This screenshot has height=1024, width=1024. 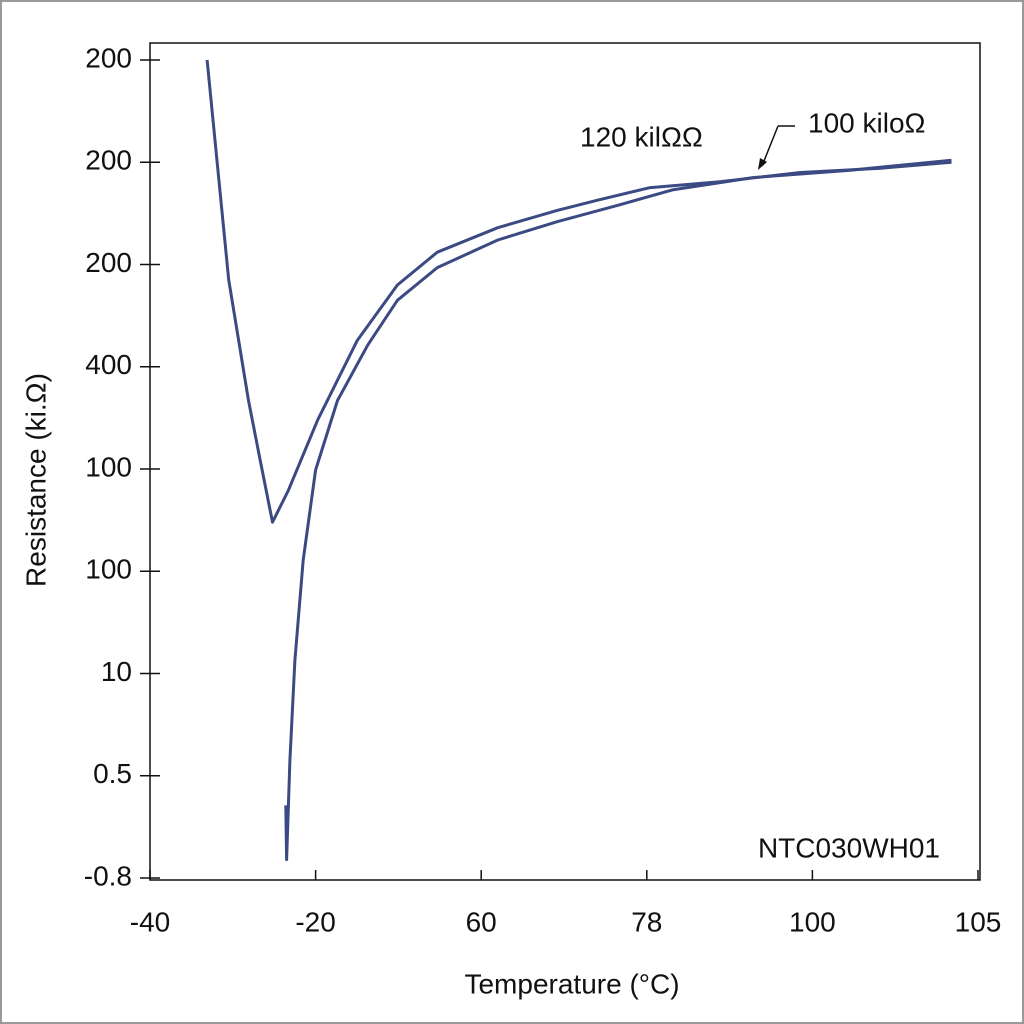 I want to click on x-tick-label: 105, so click(x=978, y=921).